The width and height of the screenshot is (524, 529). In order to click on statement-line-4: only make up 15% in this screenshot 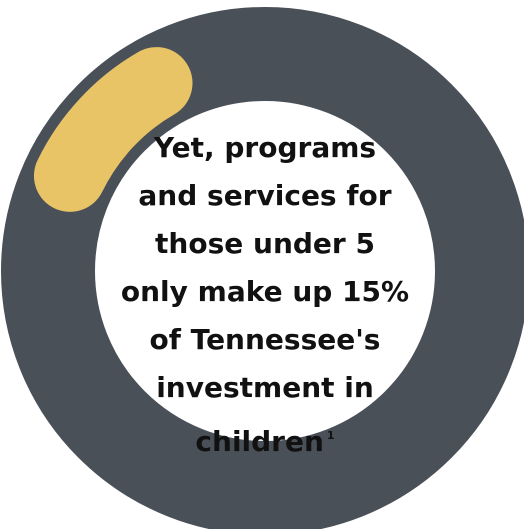, I will do `click(265, 291)`.